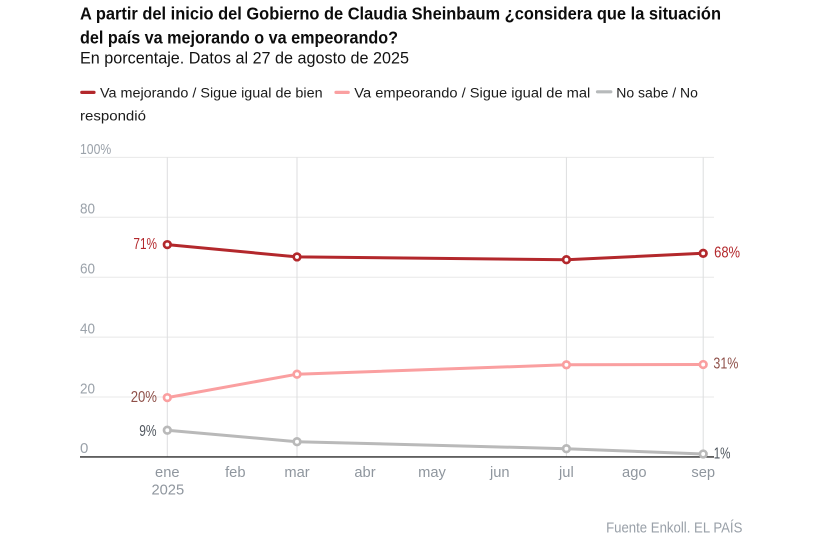 Image resolution: width=836 pixels, height=541 pixels. Describe the element at coordinates (727, 253) in the screenshot. I see `svg-text: 68%` at that location.